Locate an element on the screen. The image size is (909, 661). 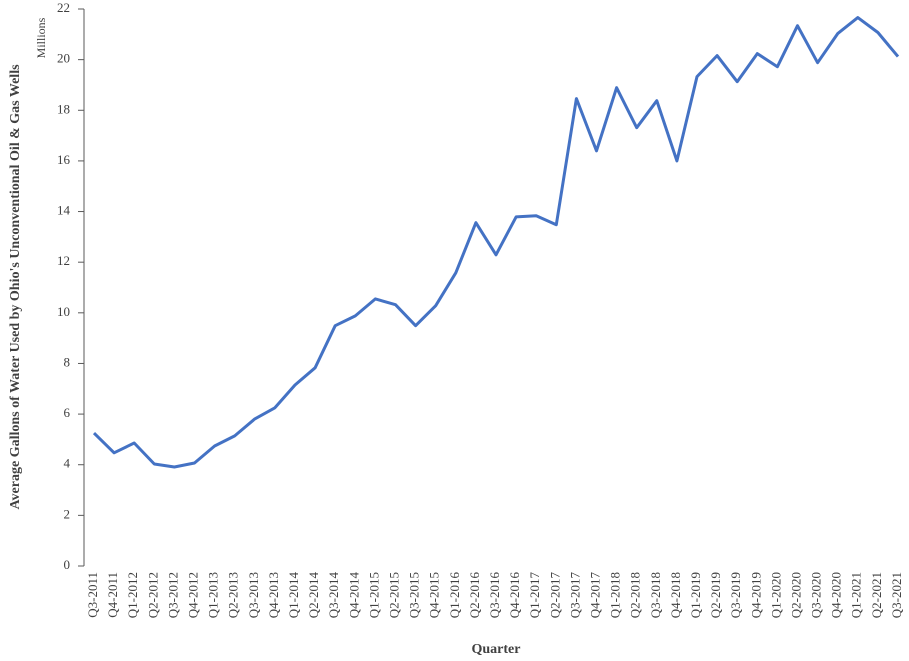
y-tick-label: 18 is located at coordinates (63, 108).